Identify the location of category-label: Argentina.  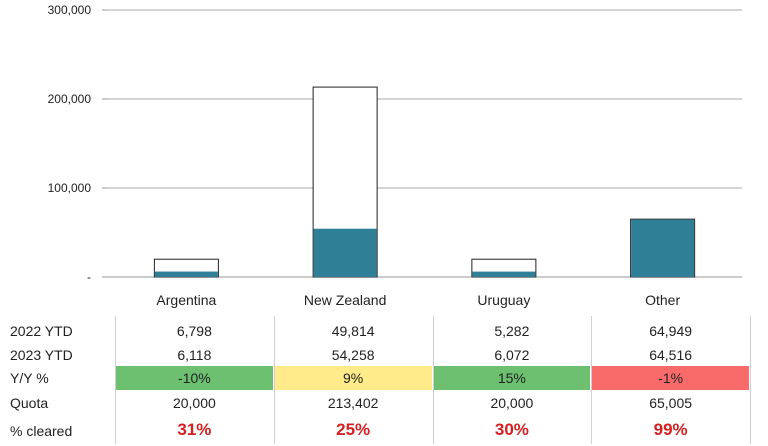
(186, 300).